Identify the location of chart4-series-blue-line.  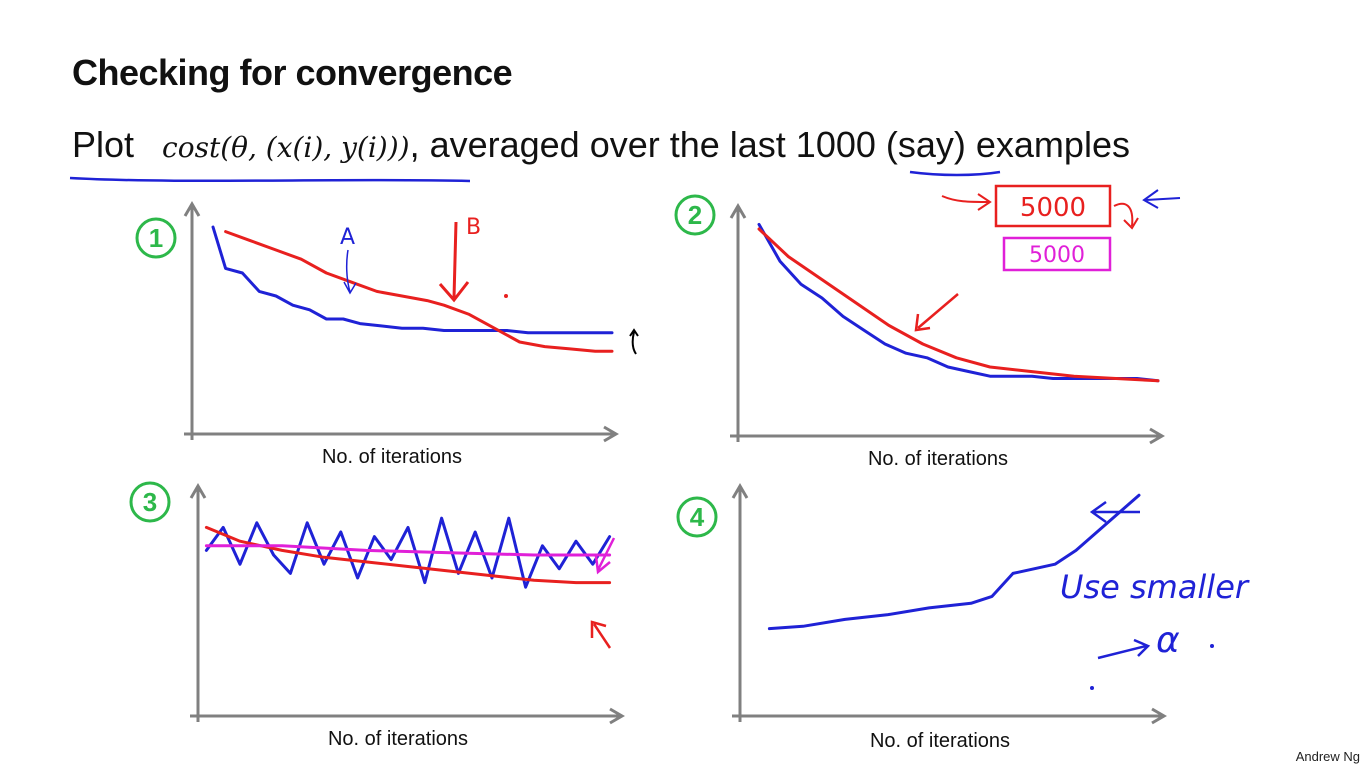
(954, 562).